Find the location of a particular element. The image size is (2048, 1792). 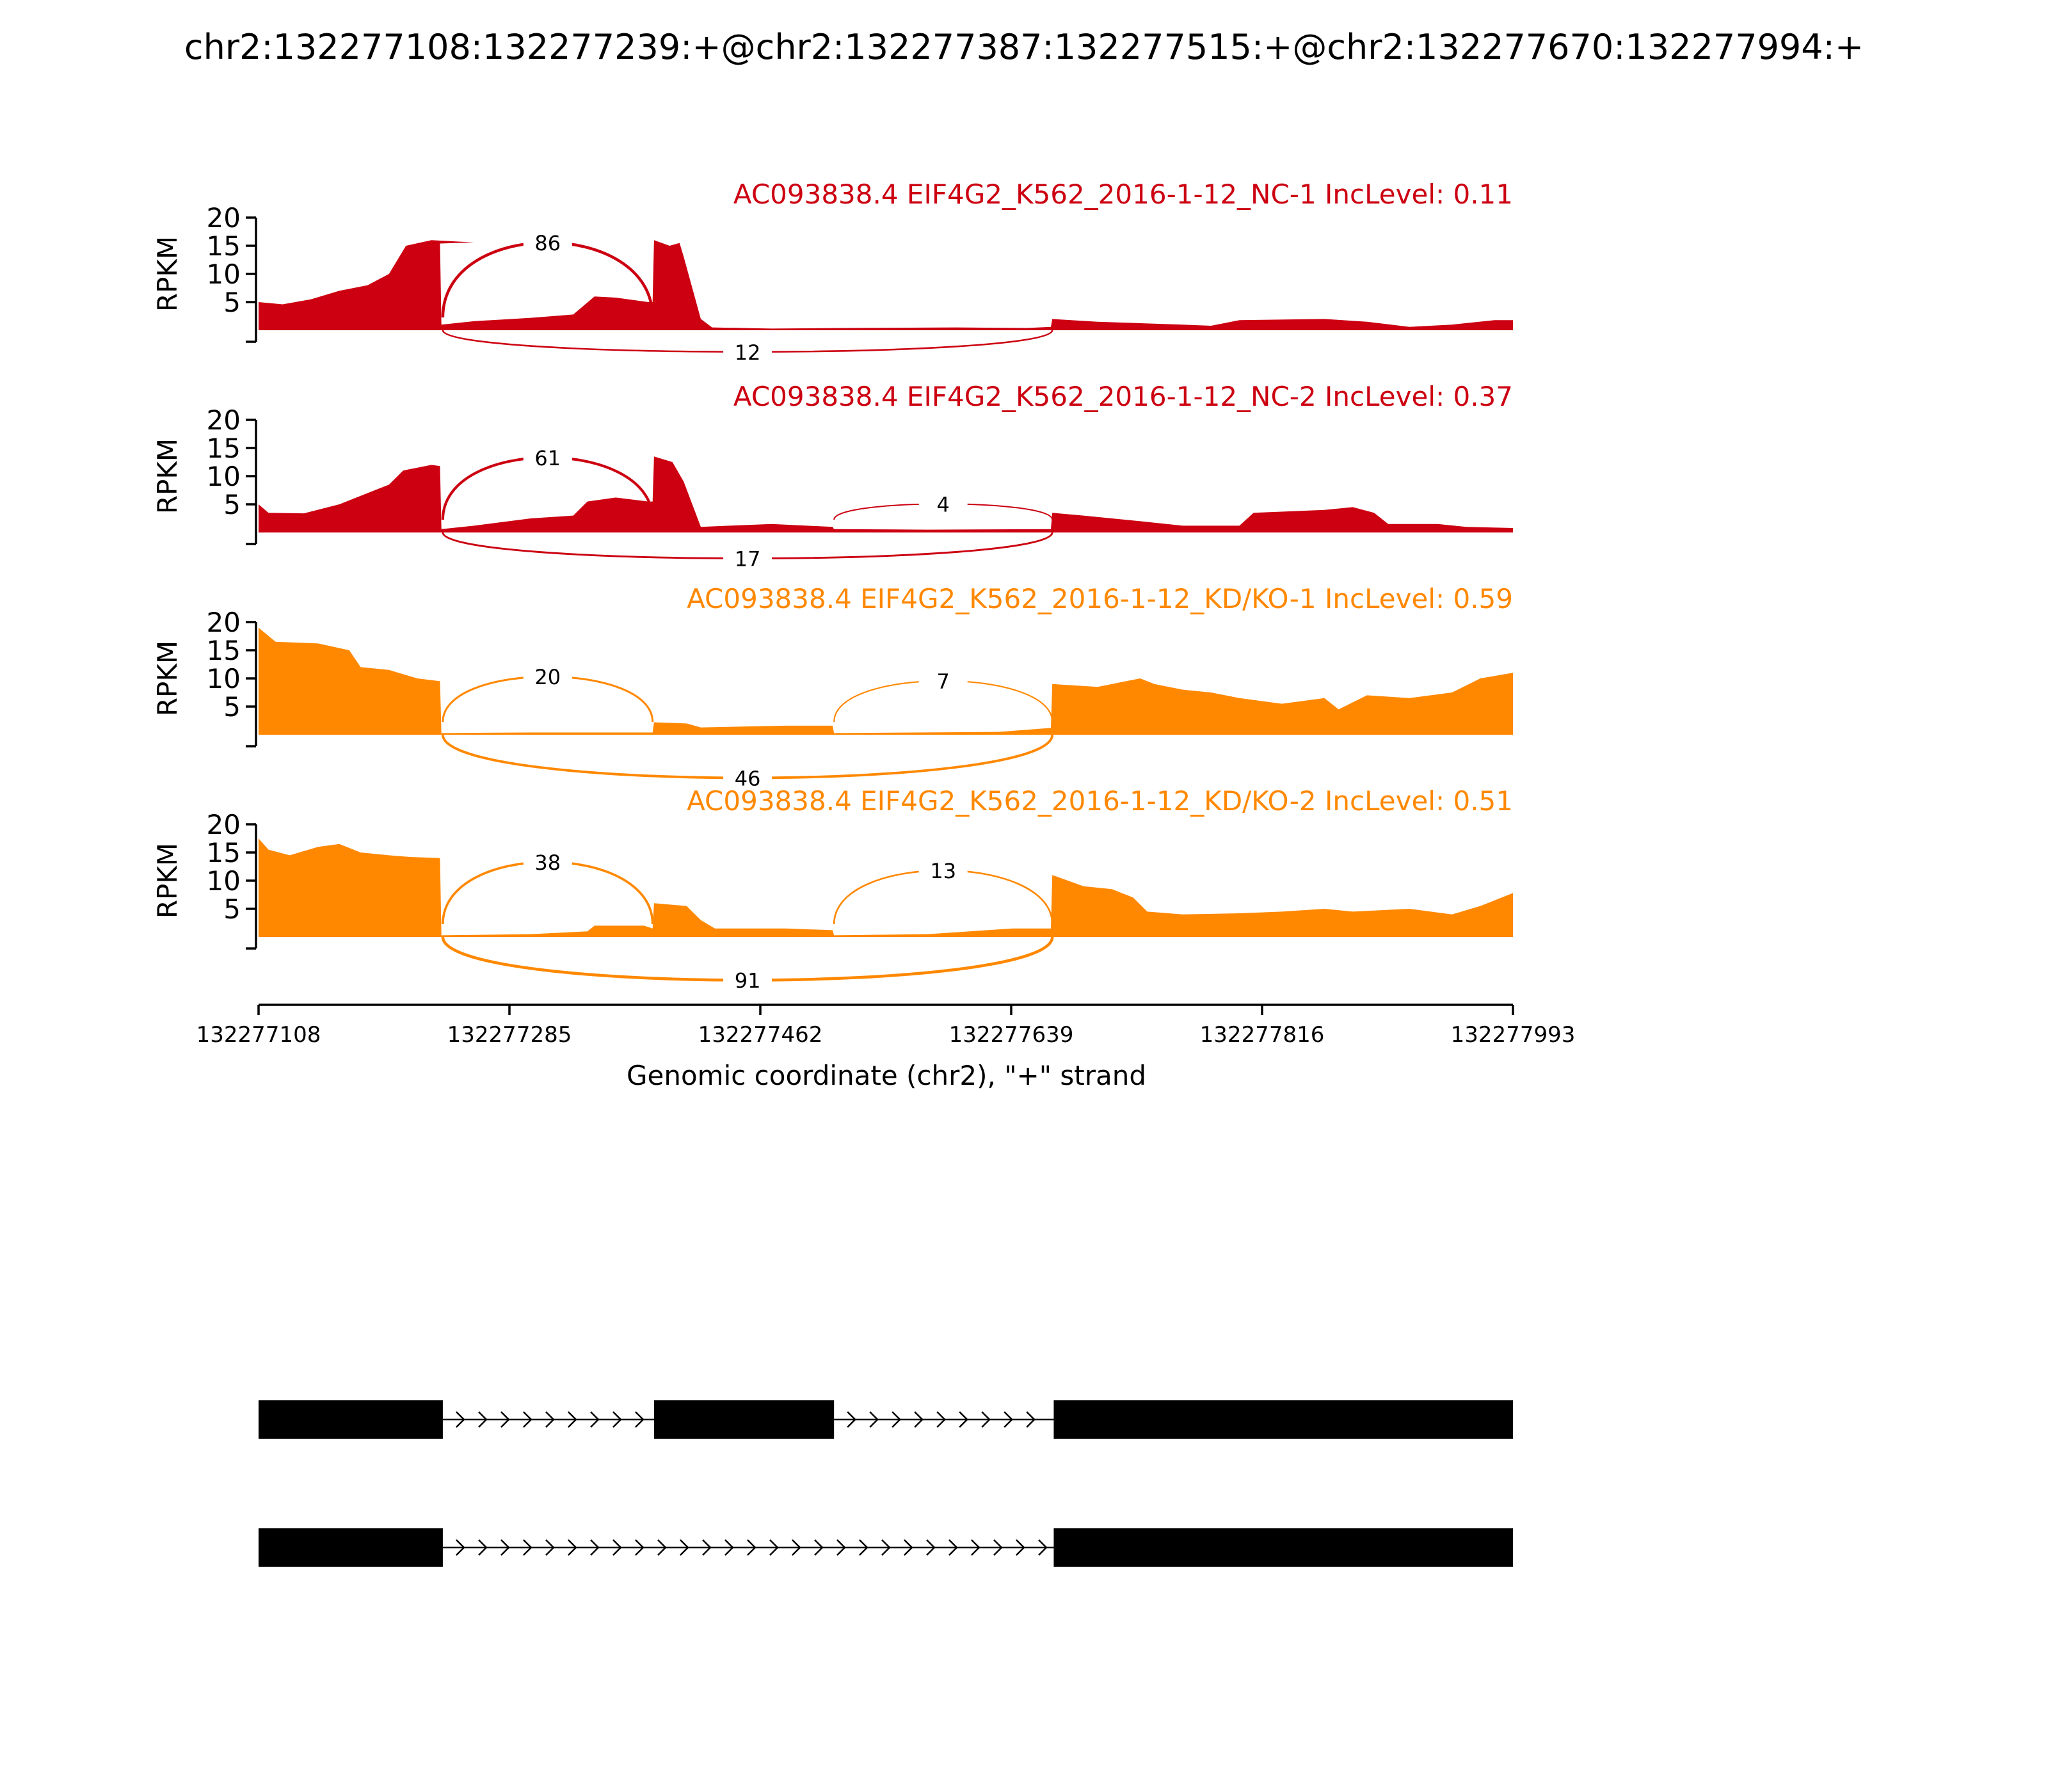

x-axis-label: Genomic coordinate (chr2), "+" strand is located at coordinates (886, 1075).